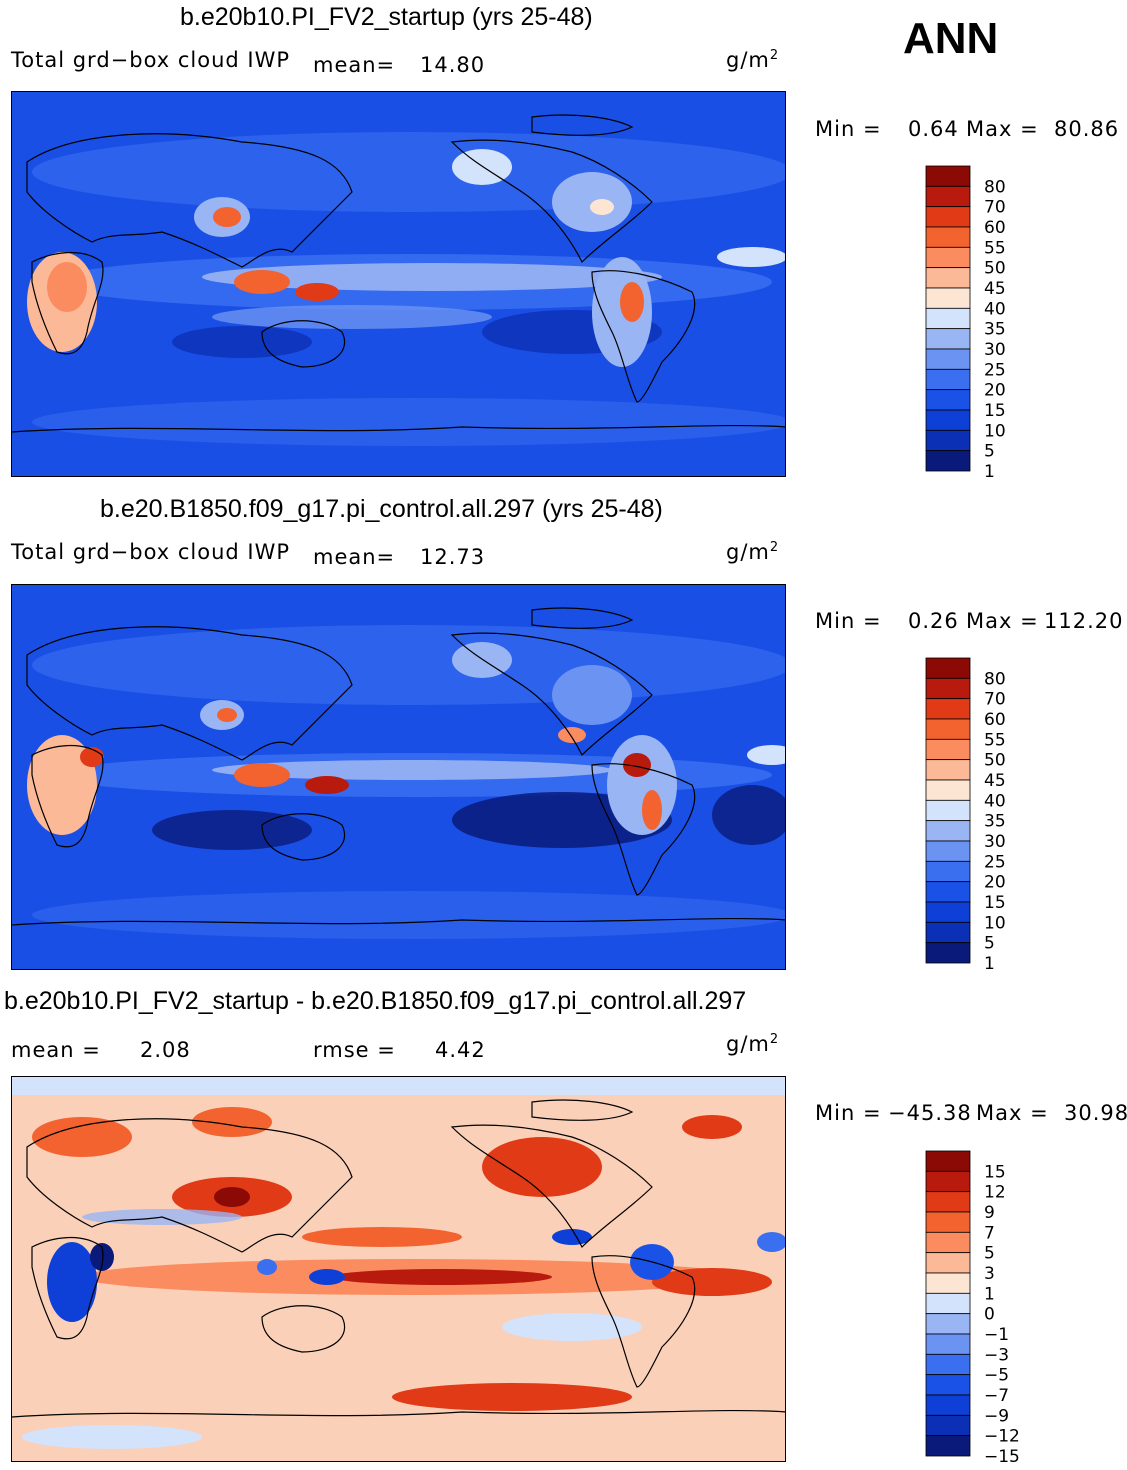 This screenshot has height=1470, width=1127. What do you see at coordinates (996, 1376) in the screenshot?
I see `colorbar-tick-label: −5` at bounding box center [996, 1376].